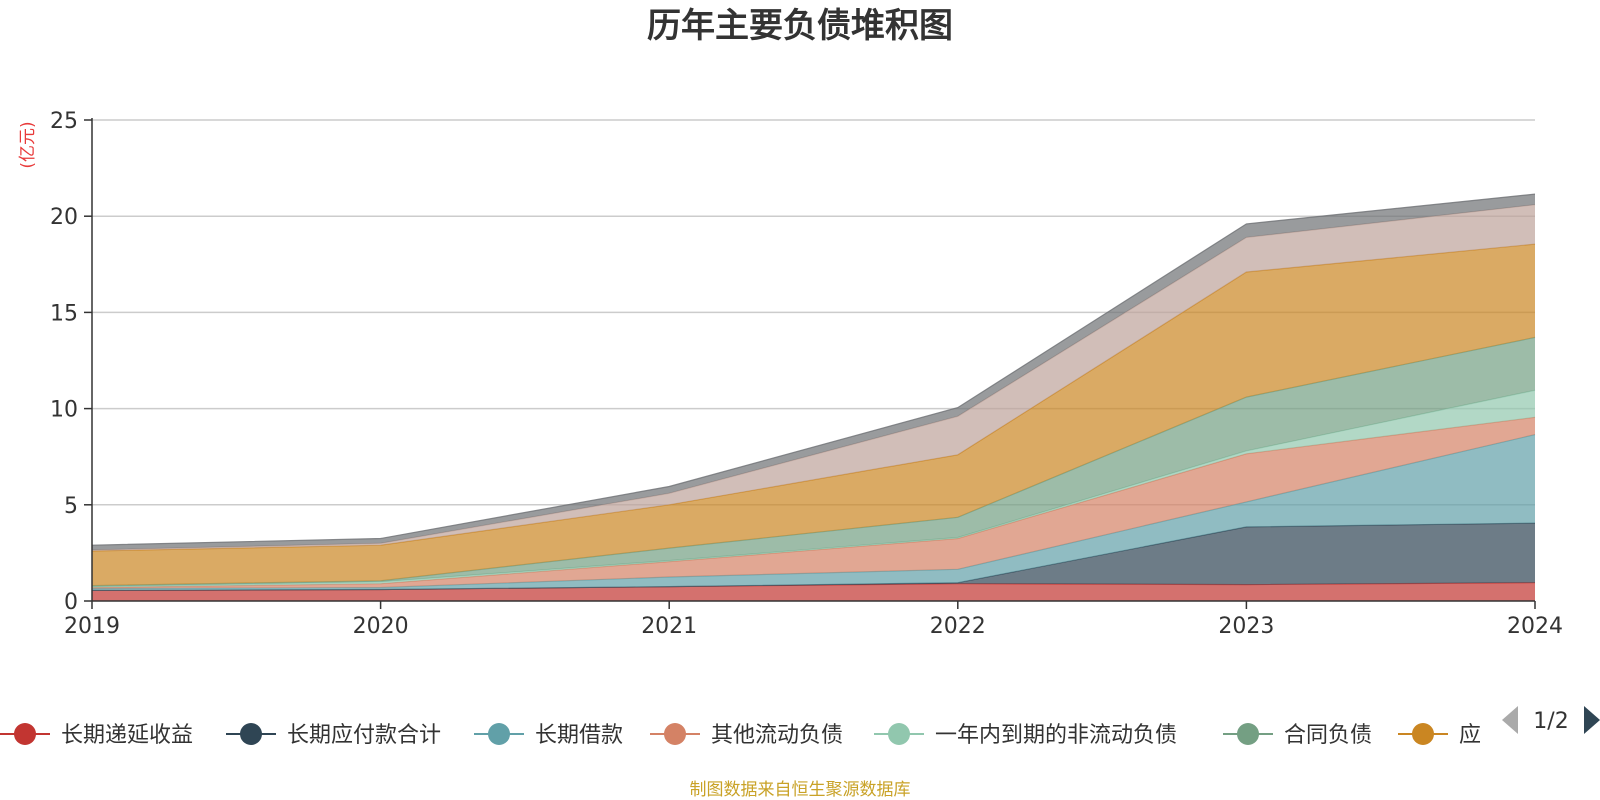 This screenshot has height=800, width=1600. Describe the element at coordinates (364, 735) in the screenshot. I see `legend-label: 长期应付款合计` at that location.